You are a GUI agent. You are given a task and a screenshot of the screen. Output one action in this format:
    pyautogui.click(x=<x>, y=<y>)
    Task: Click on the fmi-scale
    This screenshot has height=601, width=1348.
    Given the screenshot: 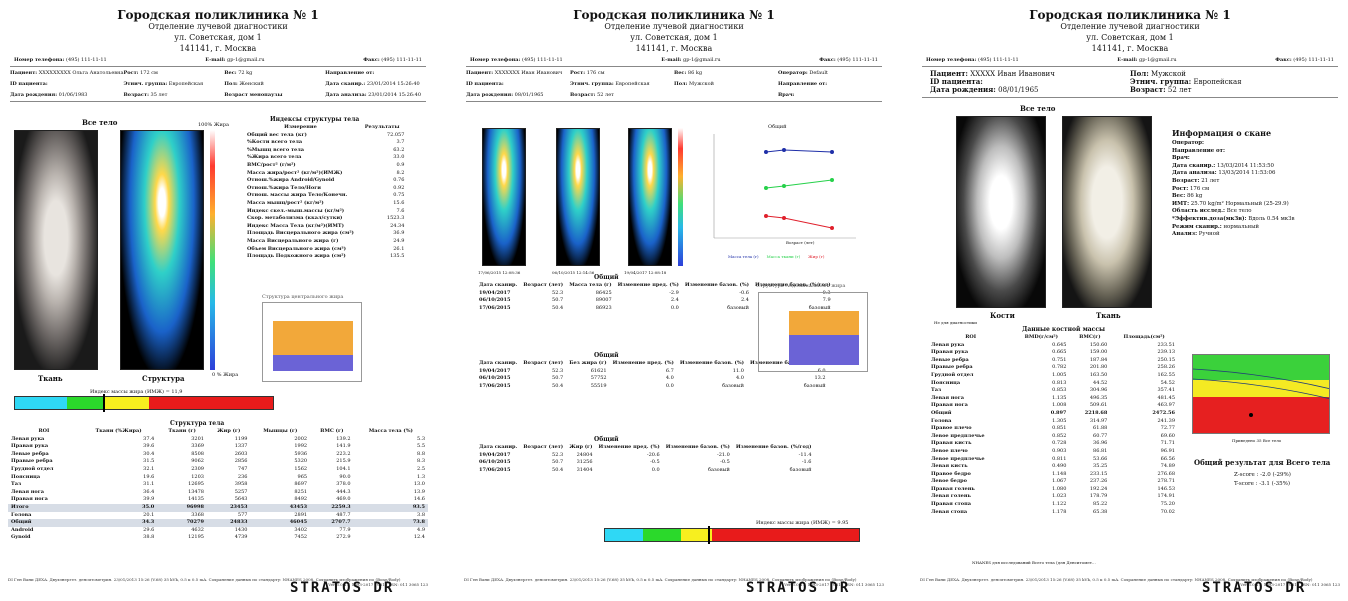 What is the action you would take?
    pyautogui.click(x=732, y=535)
    